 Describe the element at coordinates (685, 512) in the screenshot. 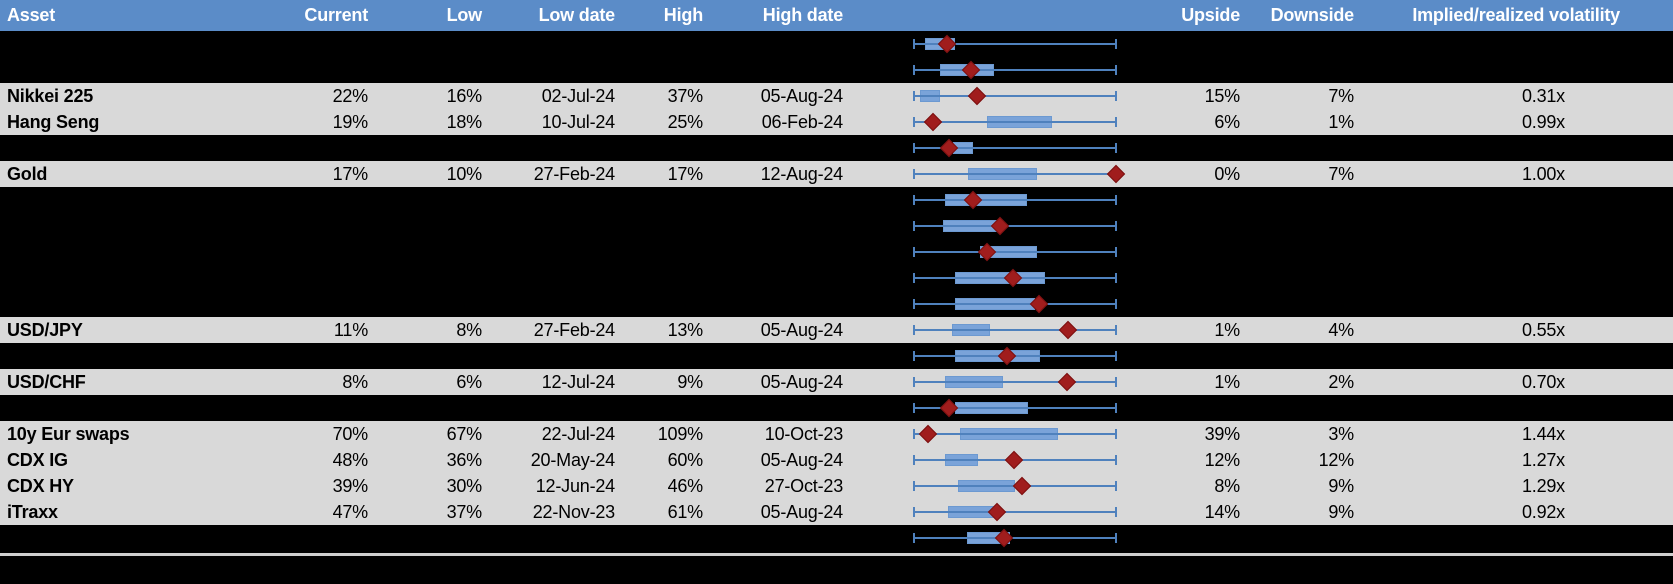

I see `cell-high: 61%` at that location.